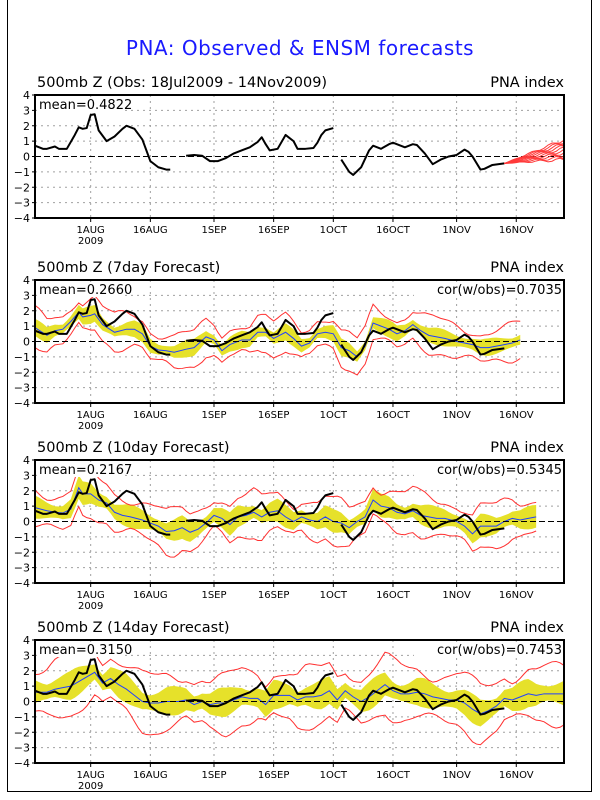  What do you see at coordinates (300, 48) in the screenshot?
I see `main-title: PNA: Observed & ENSM forecasts` at bounding box center [300, 48].